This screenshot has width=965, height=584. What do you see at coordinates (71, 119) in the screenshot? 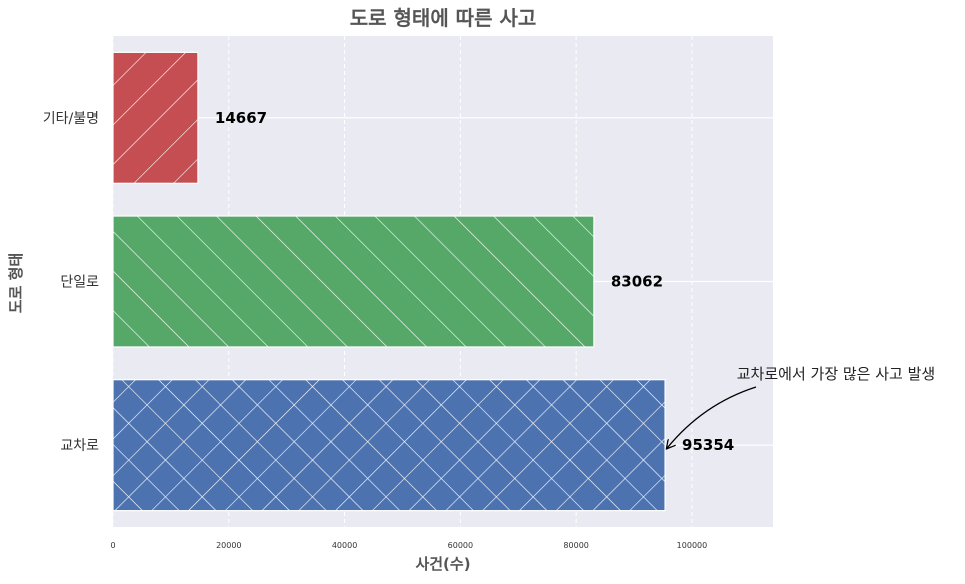
I see `y-tick-label: 기타/불명` at bounding box center [71, 119].